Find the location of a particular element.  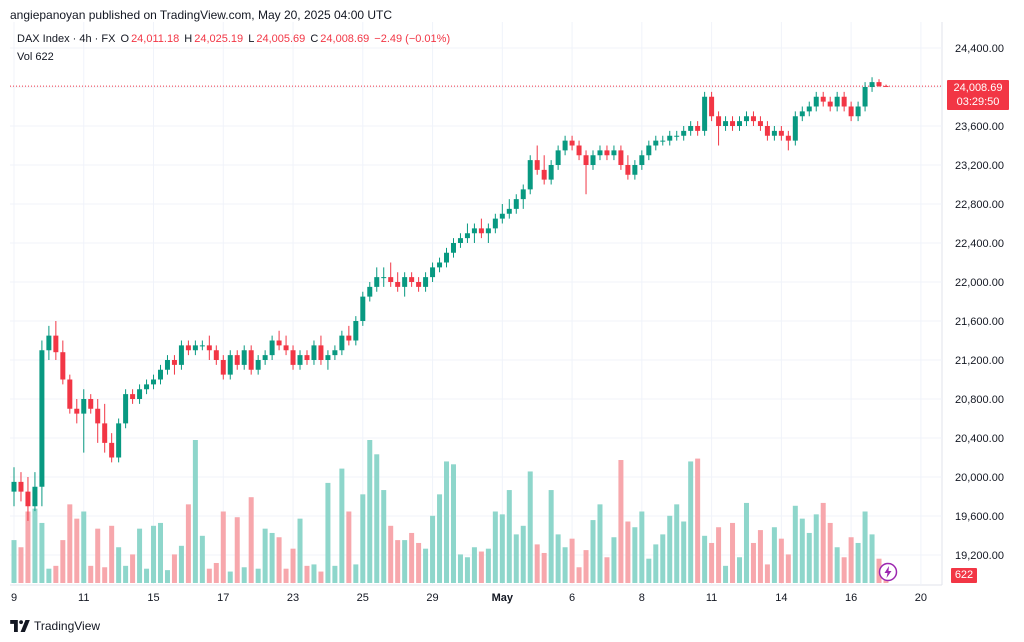

y-tick-label: 21,200.00 is located at coordinates (979, 361).